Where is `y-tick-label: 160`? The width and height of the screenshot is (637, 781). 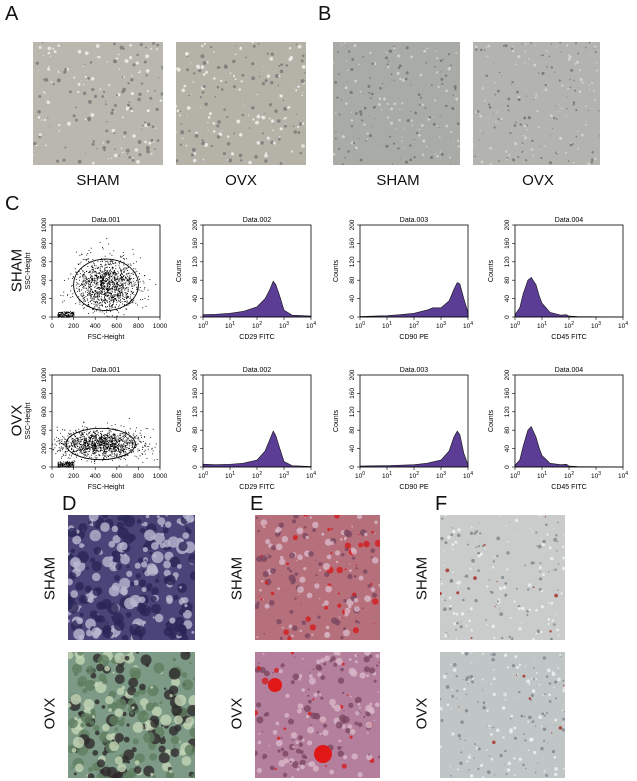
y-tick-label: 160 is located at coordinates (507, 393).